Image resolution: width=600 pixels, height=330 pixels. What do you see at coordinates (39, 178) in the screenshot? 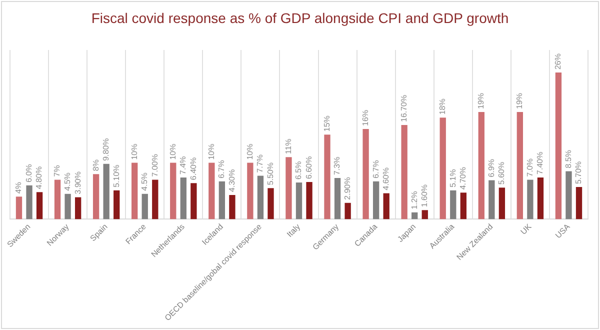
I see `data-label: 4.80%` at bounding box center [39, 178].